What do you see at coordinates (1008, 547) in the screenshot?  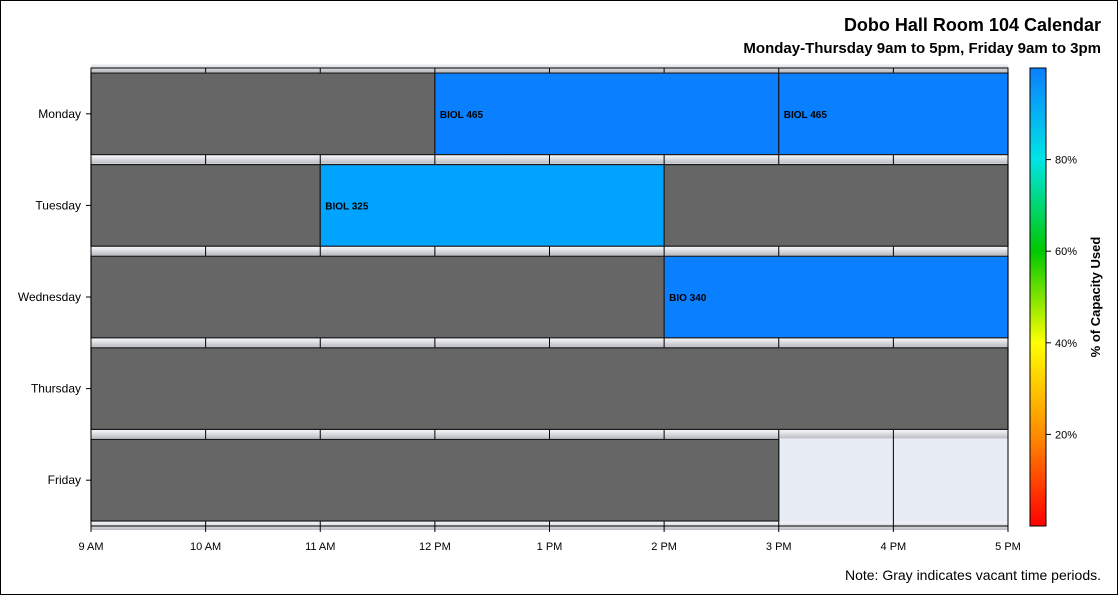 I see `x-tick-label: 5 PM` at bounding box center [1008, 547].